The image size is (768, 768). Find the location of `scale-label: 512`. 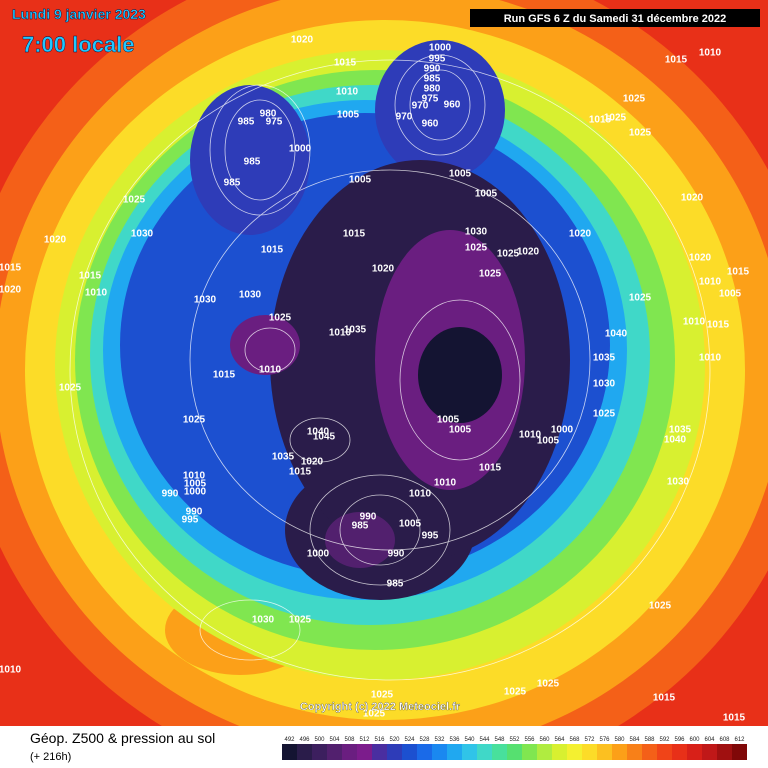

scale-label: 512 is located at coordinates (364, 740).